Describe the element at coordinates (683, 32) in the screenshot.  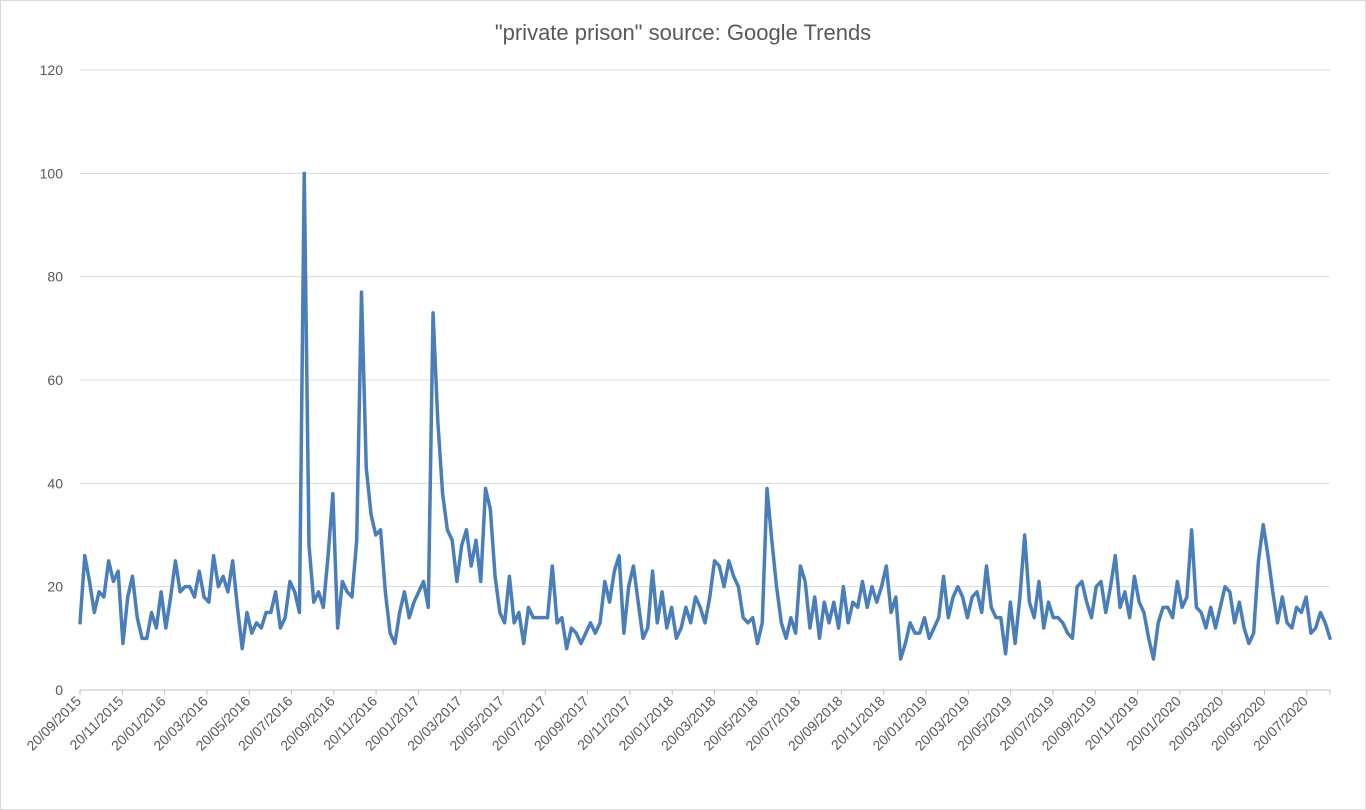
I see `chart-title: "private prison" source: Google Trends` at that location.